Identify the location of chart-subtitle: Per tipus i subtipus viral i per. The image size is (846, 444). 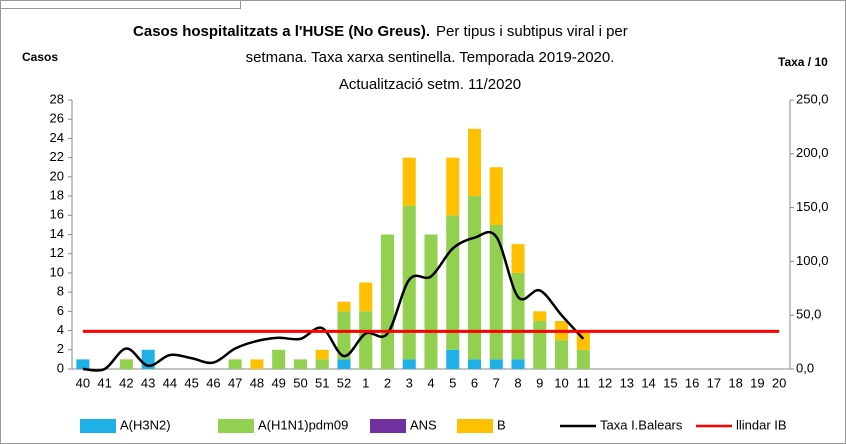
(532, 31).